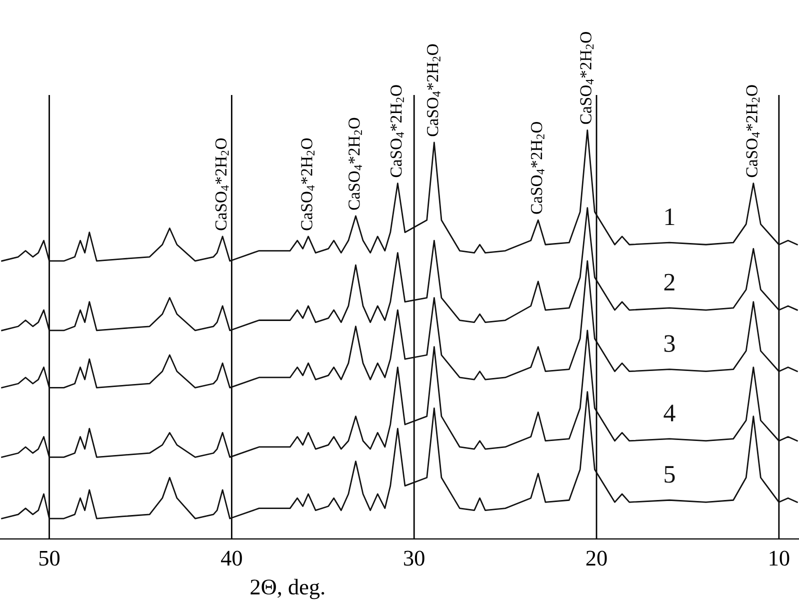  I want to click on series-label: 4, so click(670, 413).